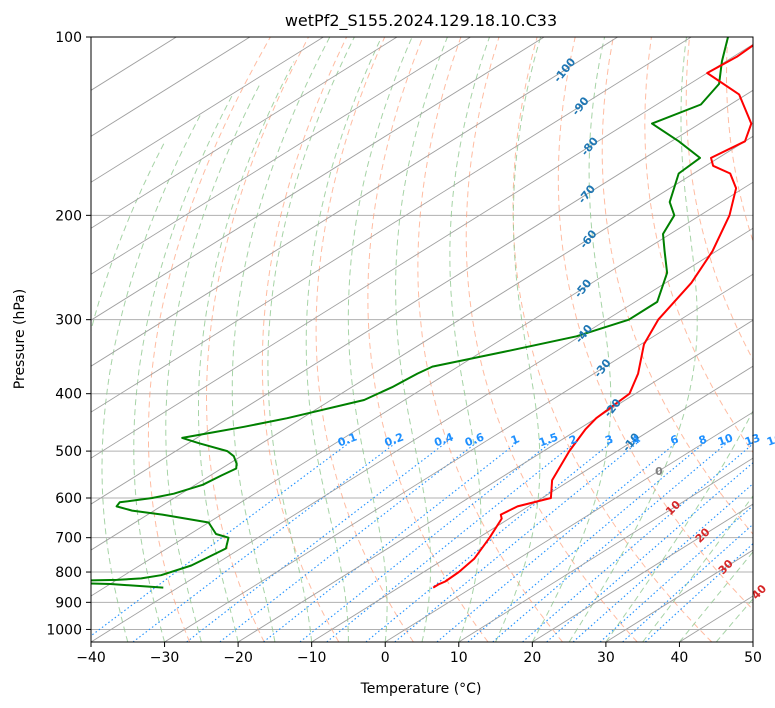 Image resolution: width=775 pixels, height=708 pixels. Describe the element at coordinates (609, 440) in the screenshot. I see `mixing-ratio-label: 3` at that location.